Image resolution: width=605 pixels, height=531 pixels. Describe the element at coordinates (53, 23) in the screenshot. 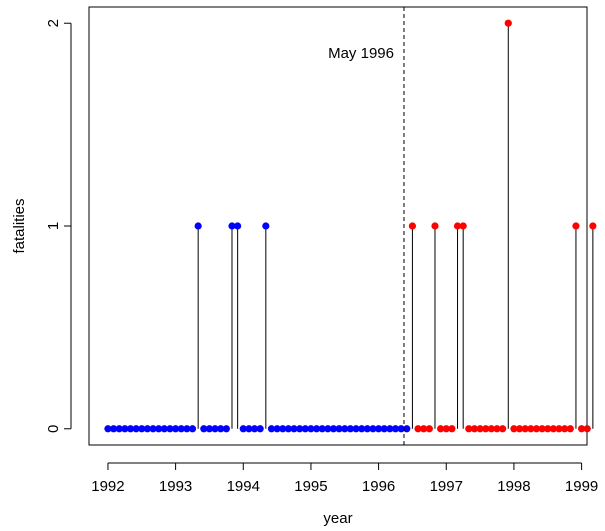

I see `y-tick-label-2: 2` at that location.